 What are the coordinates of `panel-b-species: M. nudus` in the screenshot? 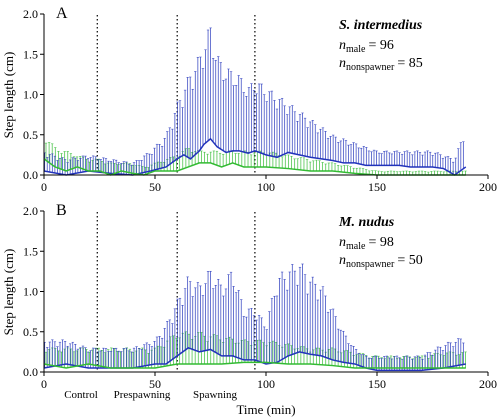 It's located at (366, 222).